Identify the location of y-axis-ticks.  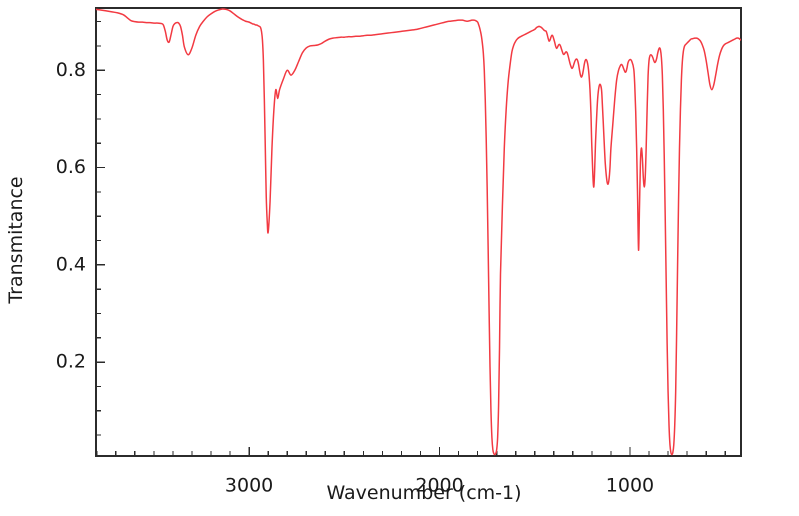
(100, 228).